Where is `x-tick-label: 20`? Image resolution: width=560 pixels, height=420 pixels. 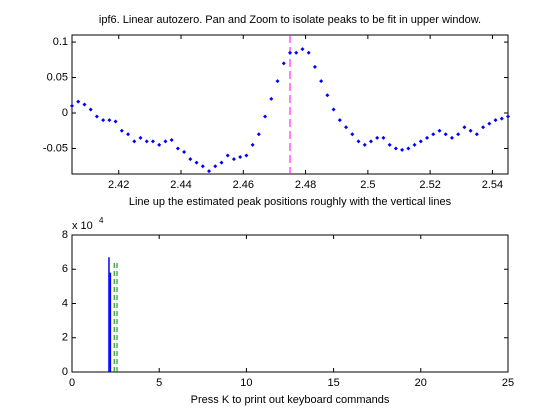
x-tick-label: 20 is located at coordinates (421, 383).